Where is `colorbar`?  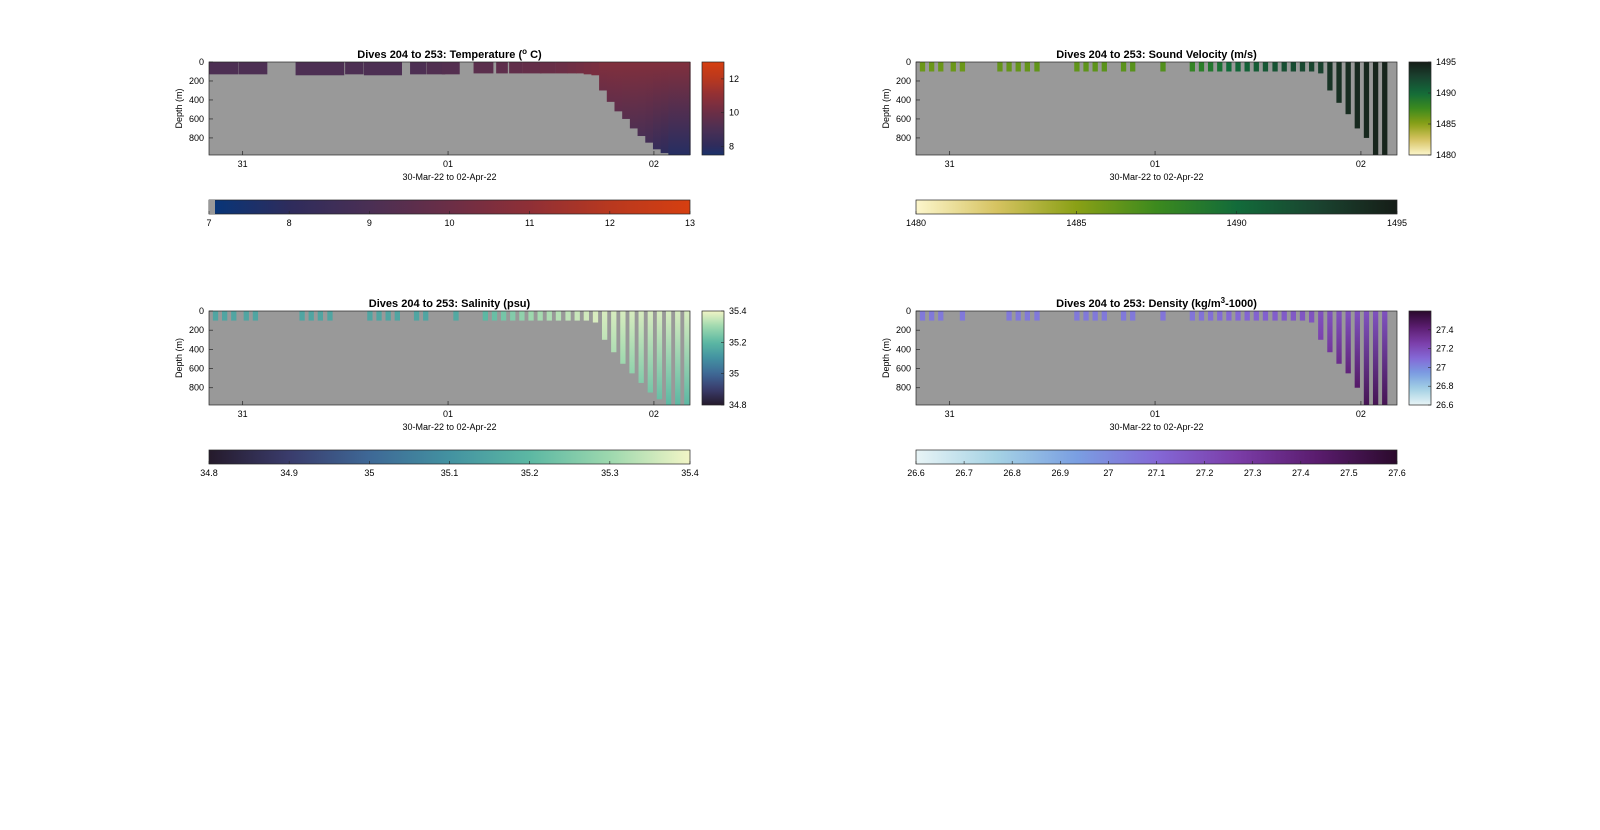 colorbar is located at coordinates (1156, 207).